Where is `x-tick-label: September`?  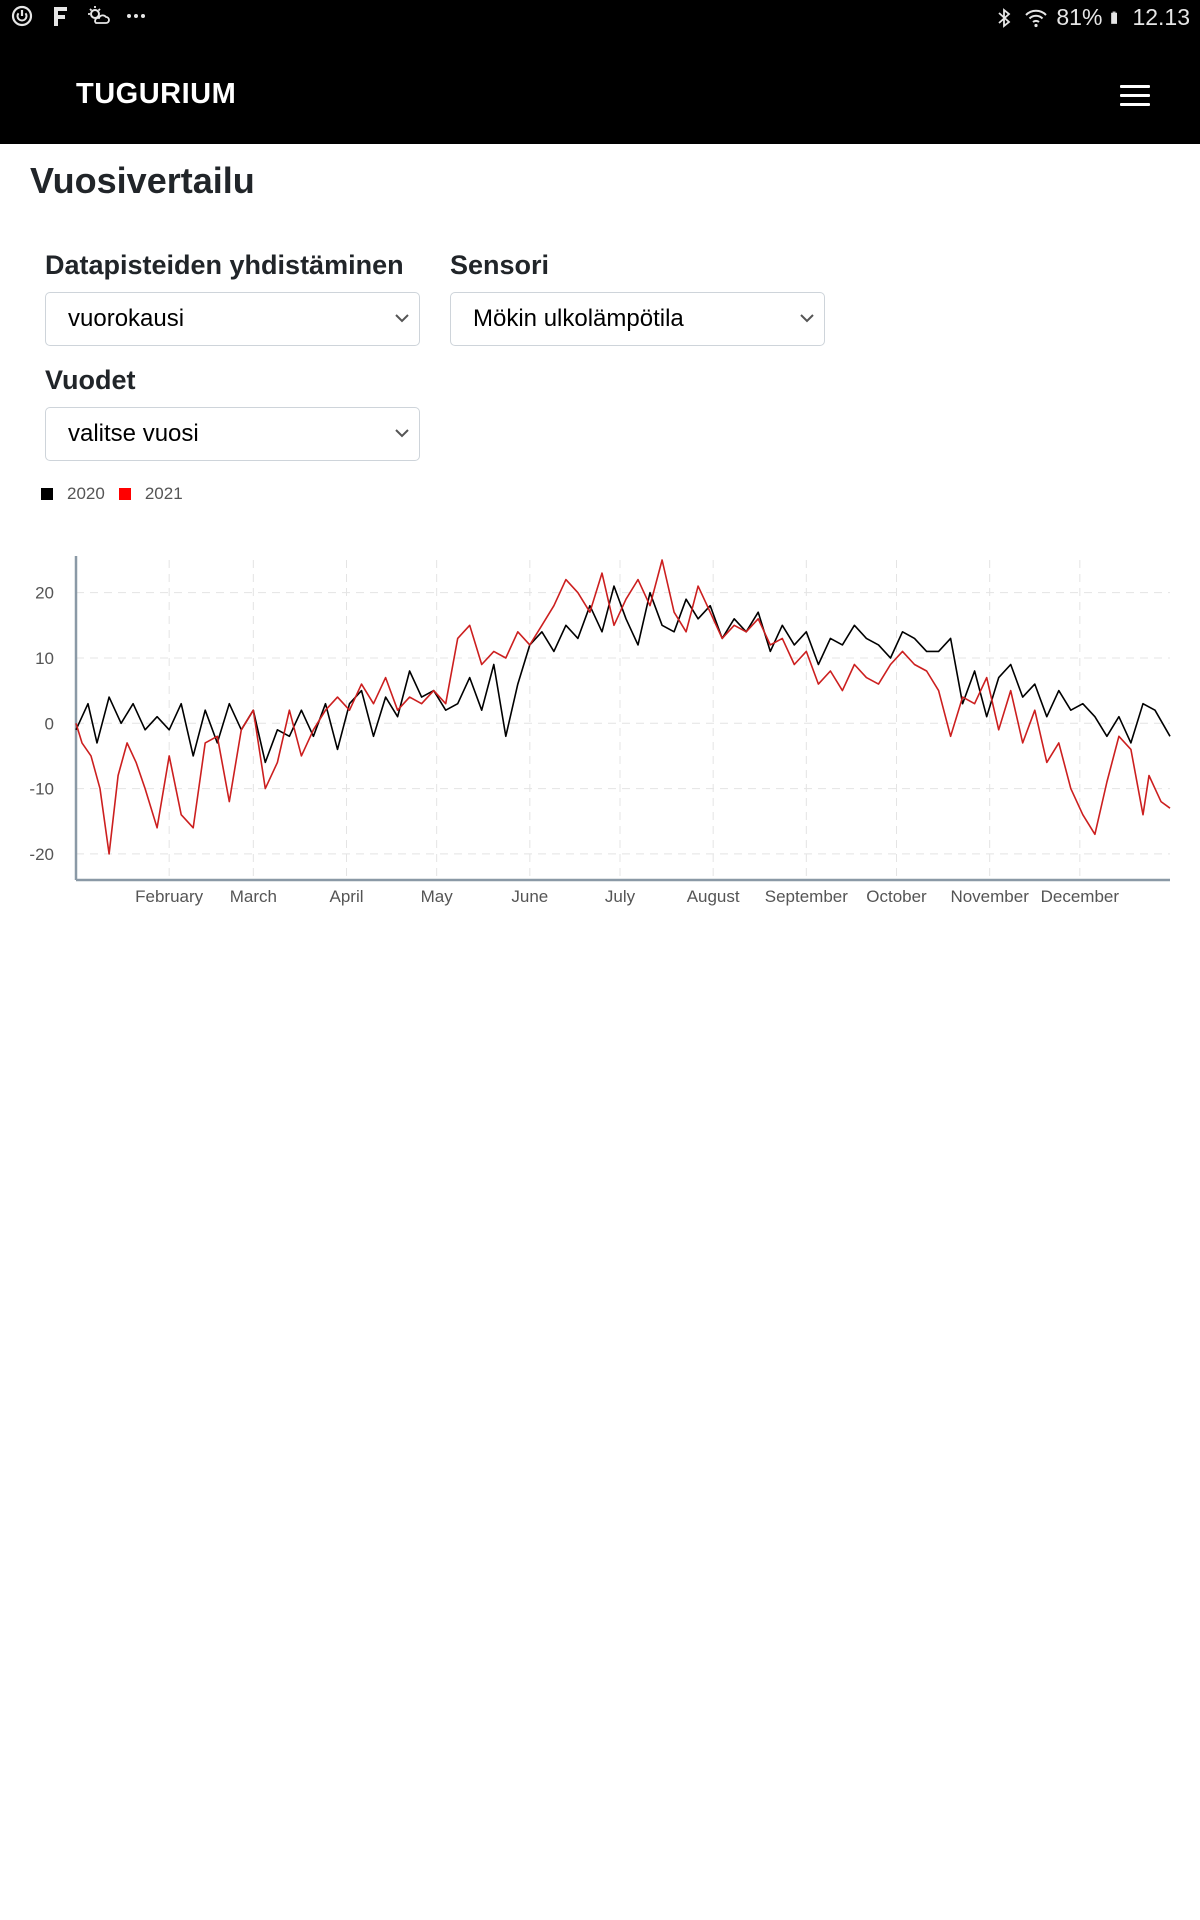 x-tick-label: September is located at coordinates (806, 896).